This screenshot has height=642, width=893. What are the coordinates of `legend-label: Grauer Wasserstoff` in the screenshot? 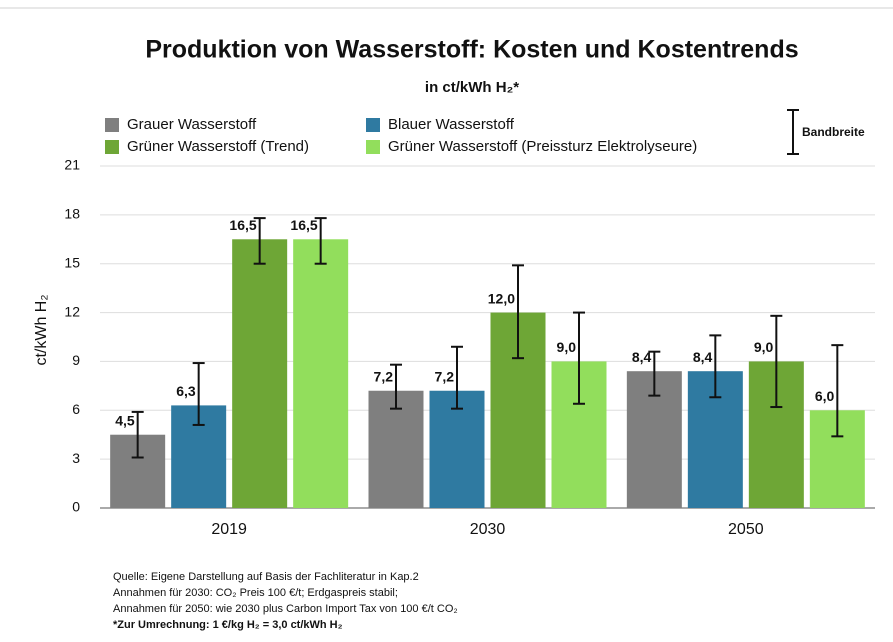 It's located at (192, 124).